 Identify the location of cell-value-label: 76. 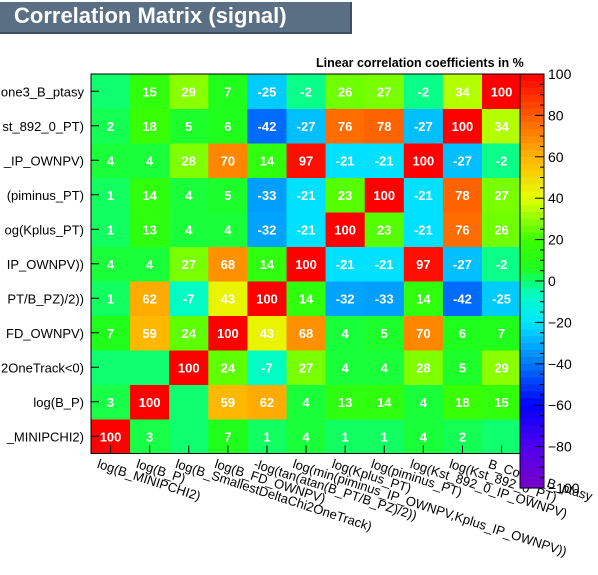
(462, 229).